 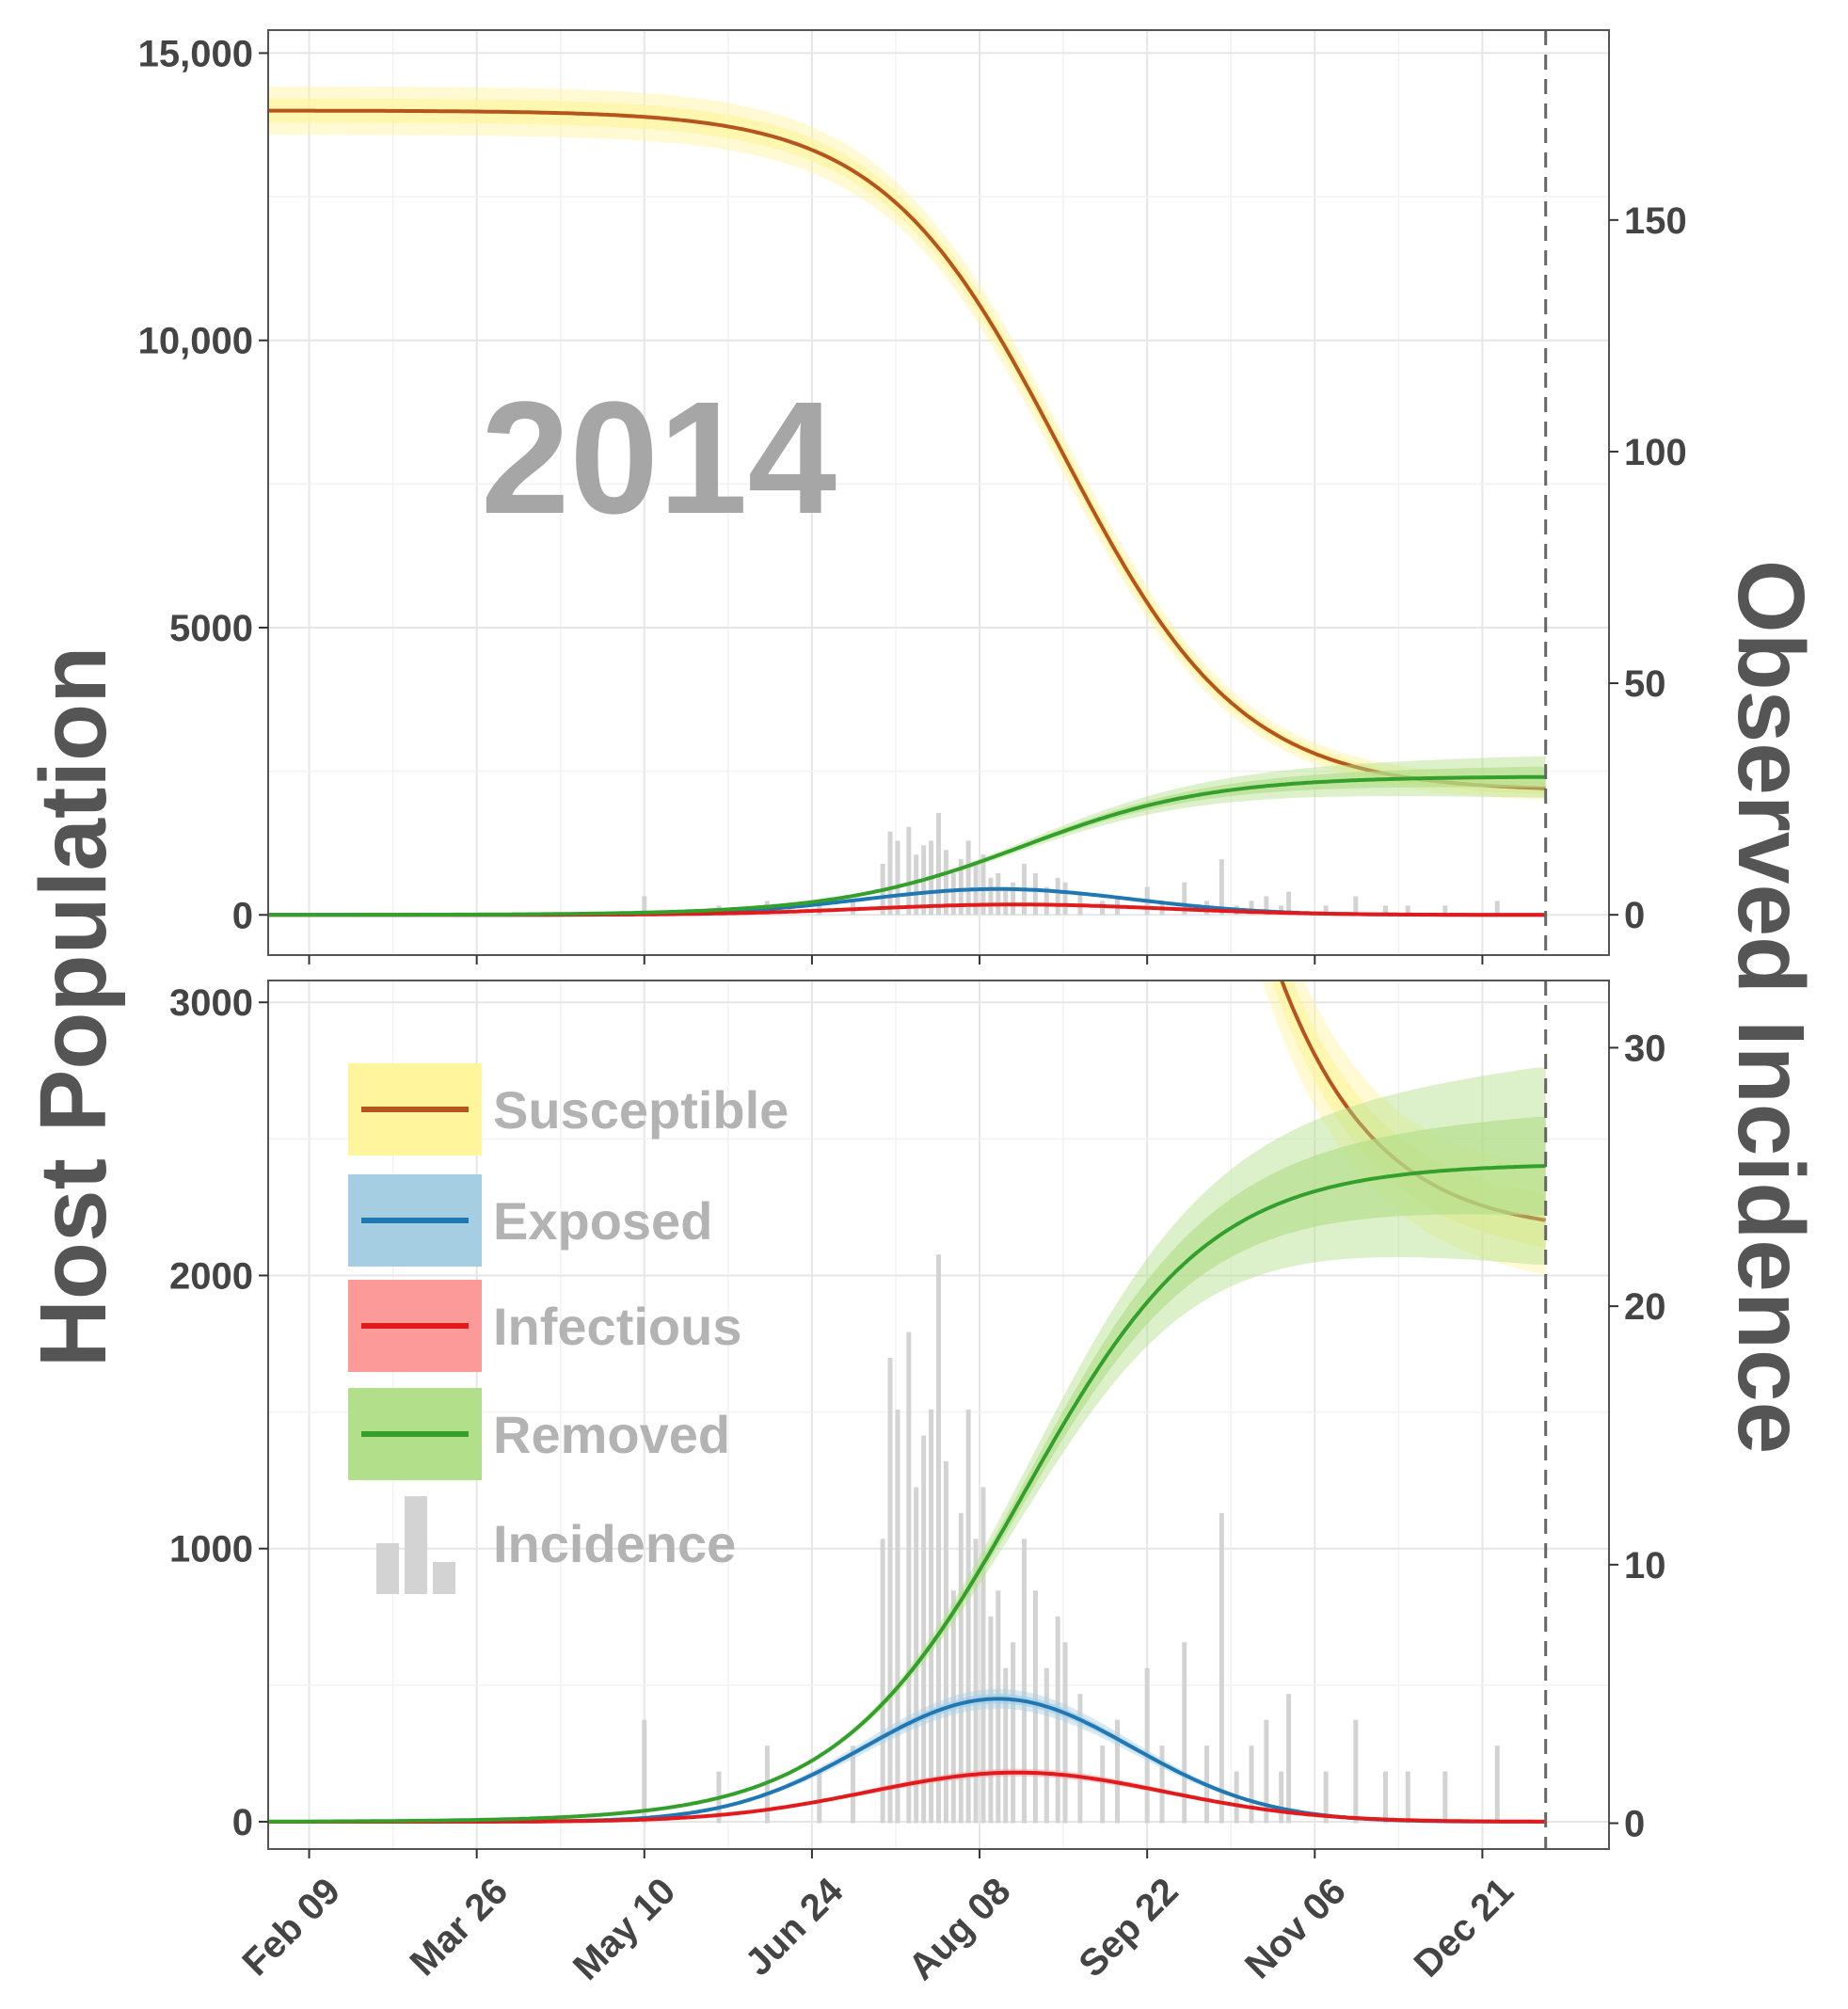 What do you see at coordinates (211, 1550) in the screenshot?
I see `y-left-tick-label: 1000` at bounding box center [211, 1550].